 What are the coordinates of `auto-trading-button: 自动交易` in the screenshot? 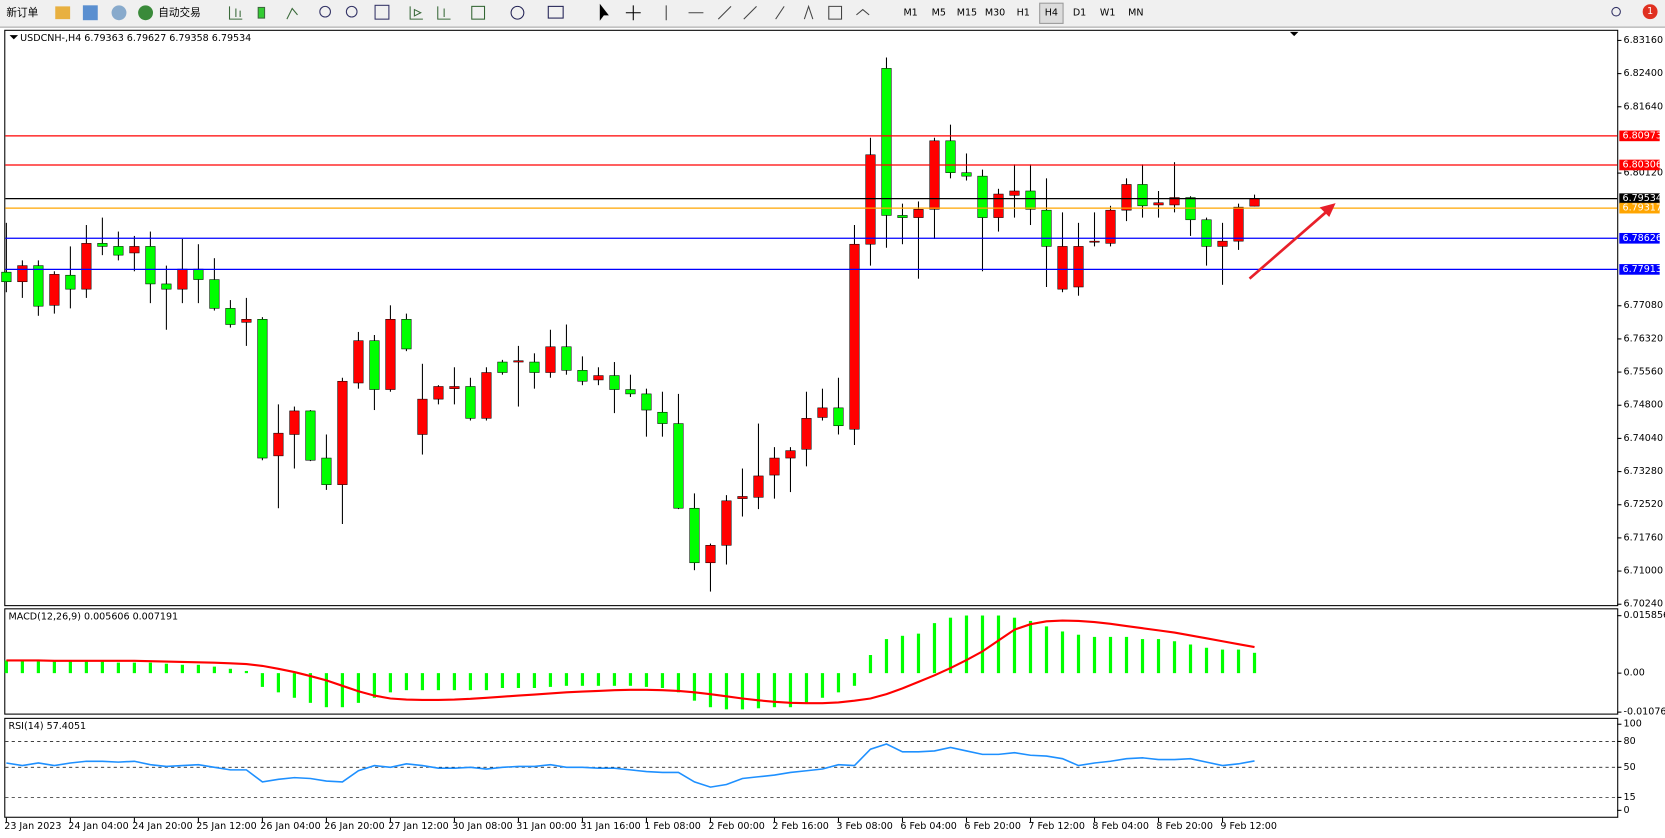 It's located at (179, 12).